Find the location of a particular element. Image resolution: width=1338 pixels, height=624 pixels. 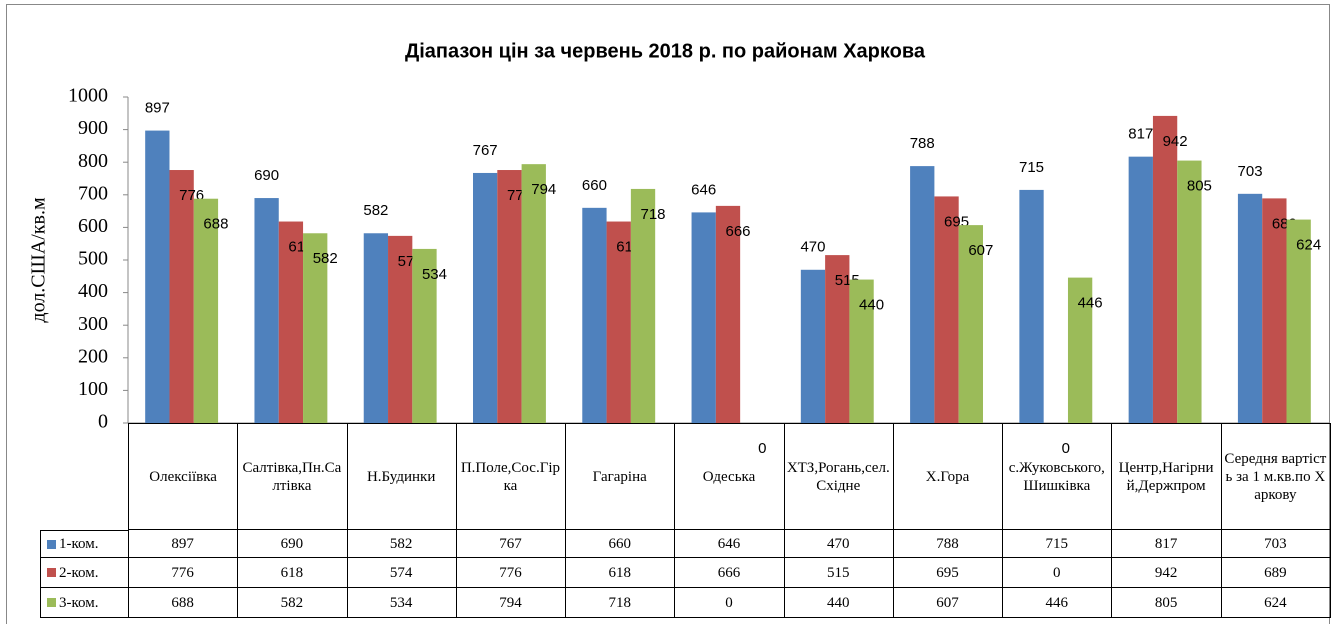

table-value: 942 is located at coordinates (1166, 573).